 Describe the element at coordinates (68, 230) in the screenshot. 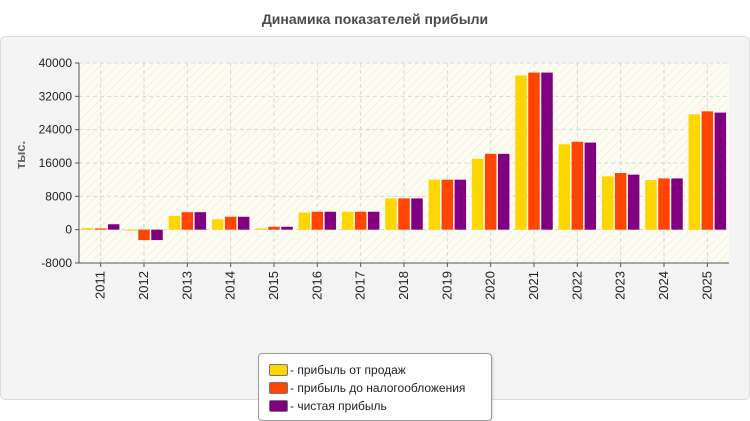

I see `y-tick-label: 0` at that location.